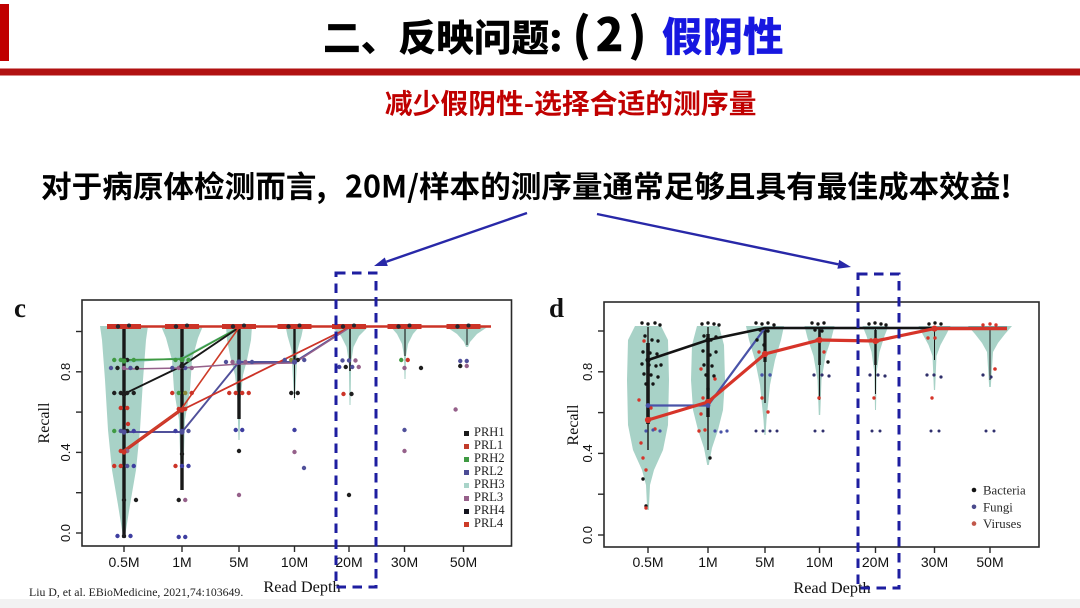 The height and width of the screenshot is (608, 1080). Describe the element at coordinates (488, 471) in the screenshot. I see `svg-text: PRL2` at that location.